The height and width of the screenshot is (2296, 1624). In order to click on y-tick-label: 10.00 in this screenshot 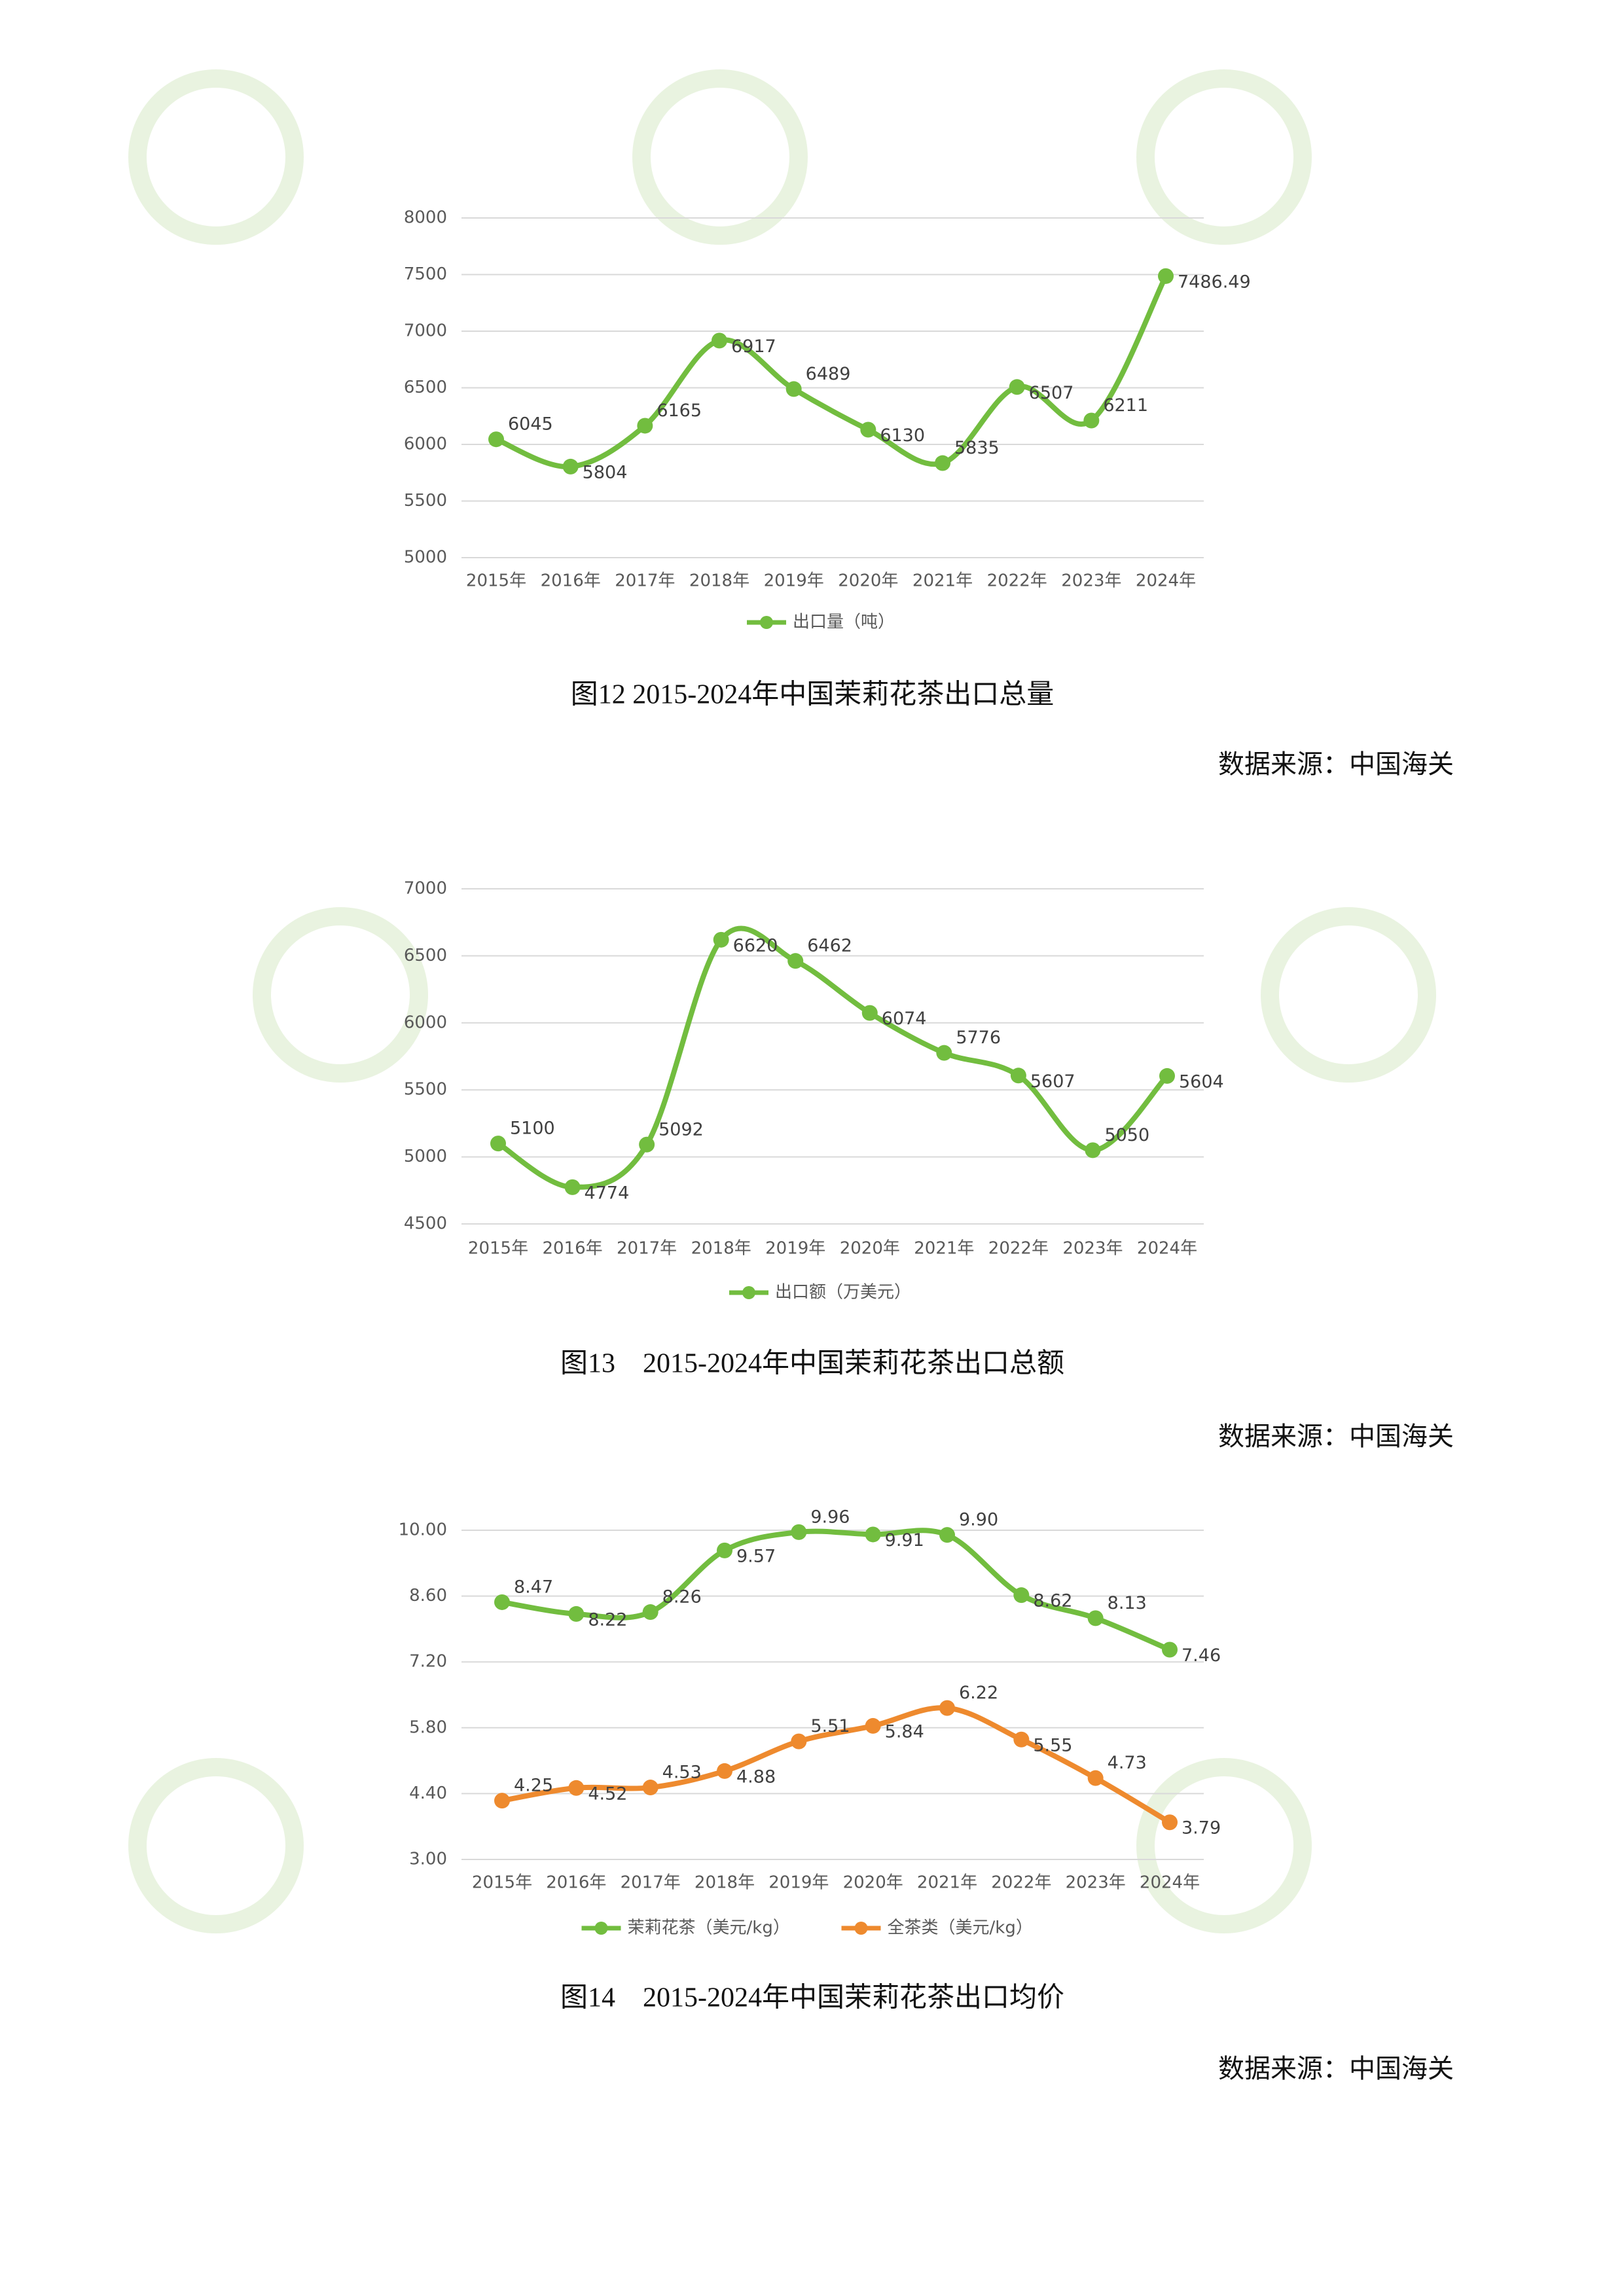, I will do `click(423, 1530)`.